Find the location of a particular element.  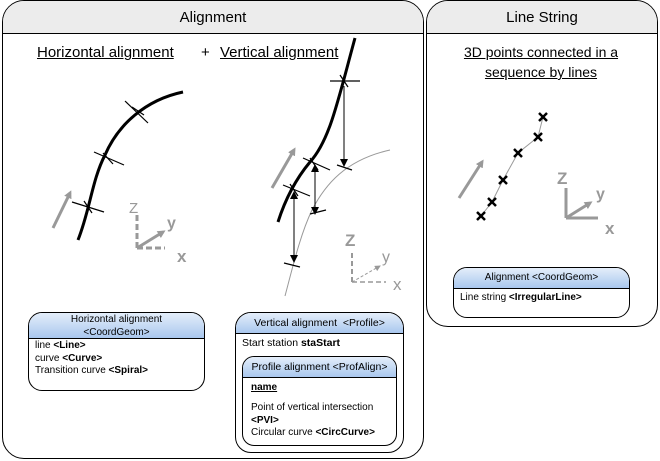

pvi-type: <PVI> is located at coordinates (265, 420).